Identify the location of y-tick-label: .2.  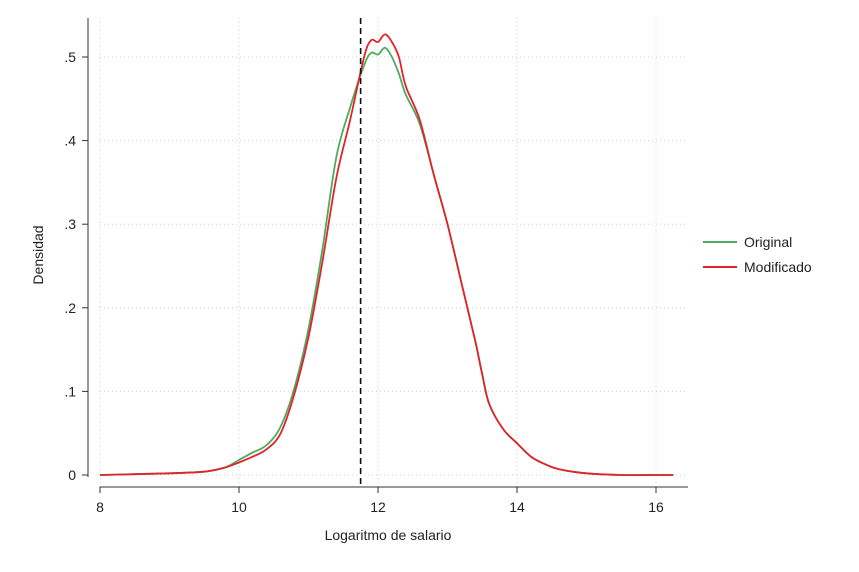
(70, 308).